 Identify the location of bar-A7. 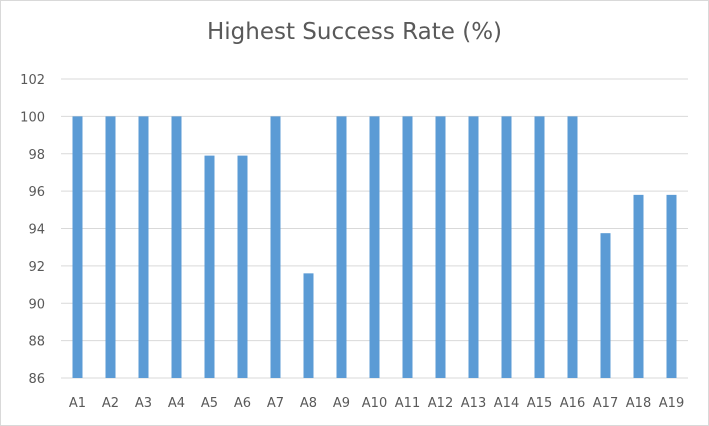
(275, 247).